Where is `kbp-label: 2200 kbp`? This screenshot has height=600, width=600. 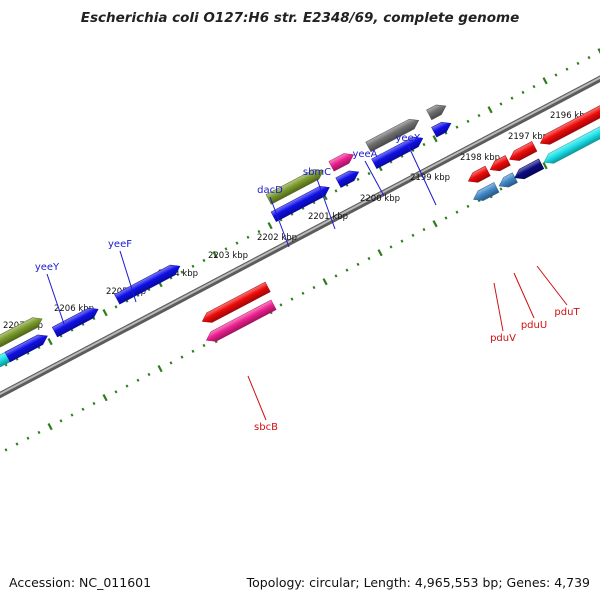 kbp-label: 2200 kbp is located at coordinates (380, 199).